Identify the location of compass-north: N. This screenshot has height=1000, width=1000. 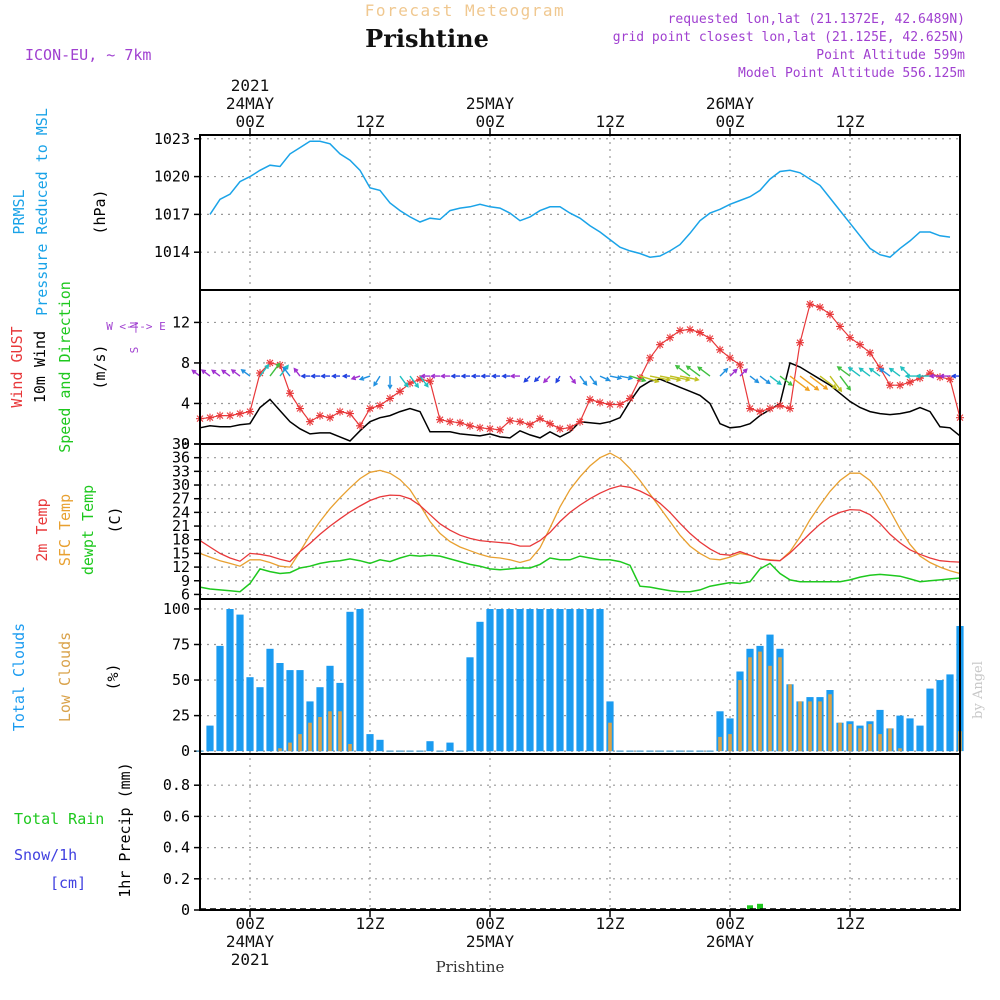
(134, 325).